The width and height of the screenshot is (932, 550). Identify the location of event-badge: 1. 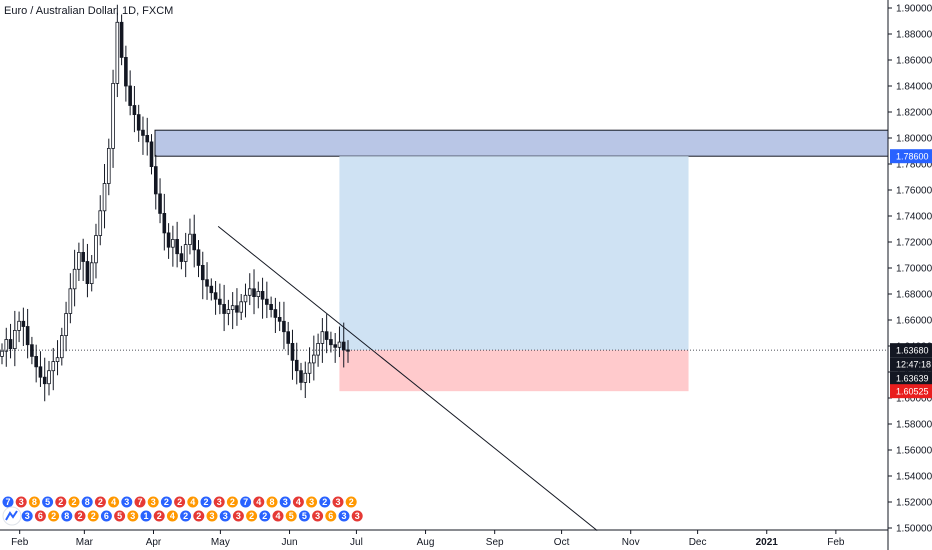
(146, 516).